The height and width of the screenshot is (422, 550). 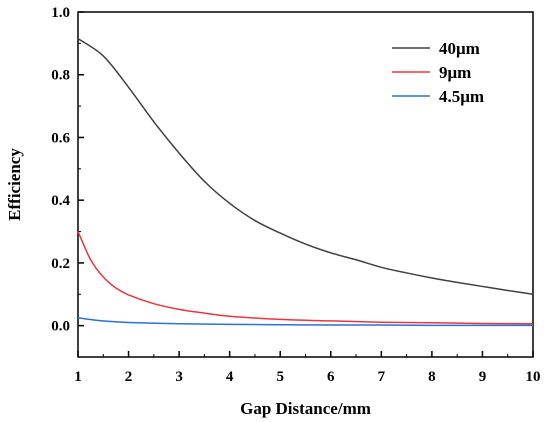 I want to click on y-axis-ticks: 0.0 0.2 0.4 0.6 0.8 1.0, so click(x=67, y=181).